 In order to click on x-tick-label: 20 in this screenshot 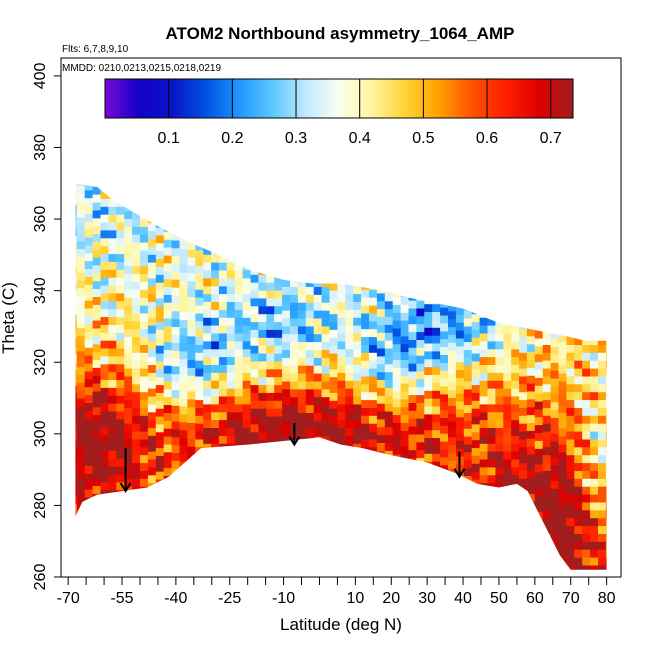, I will do `click(391, 598)`.